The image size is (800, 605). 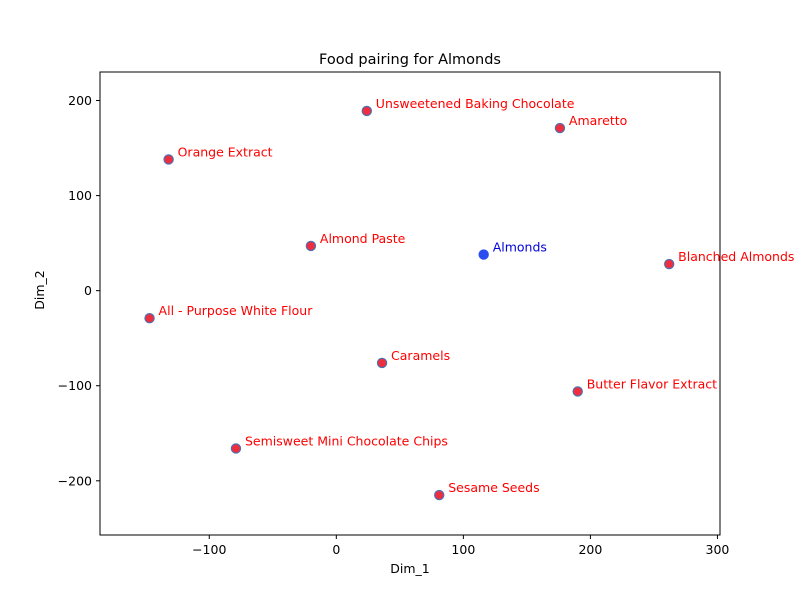 What do you see at coordinates (88, 290) in the screenshot?
I see `y-tick-label: 0` at bounding box center [88, 290].